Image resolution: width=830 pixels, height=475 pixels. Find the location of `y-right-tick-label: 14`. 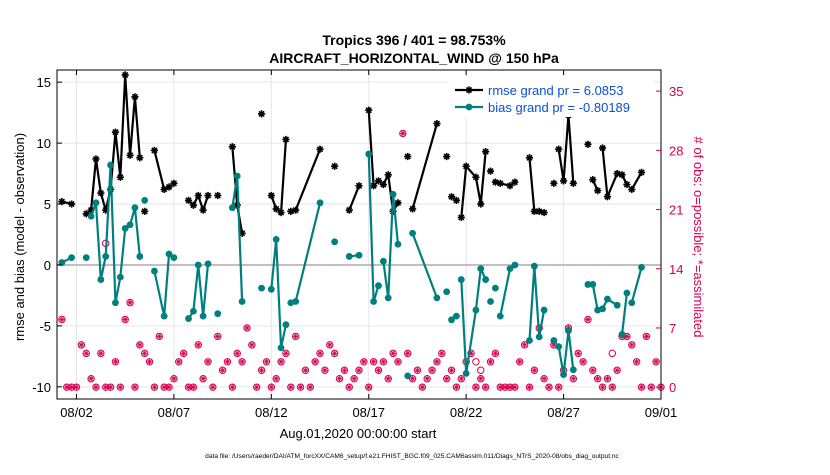

y-right-tick-label: 14 is located at coordinates (676, 269).